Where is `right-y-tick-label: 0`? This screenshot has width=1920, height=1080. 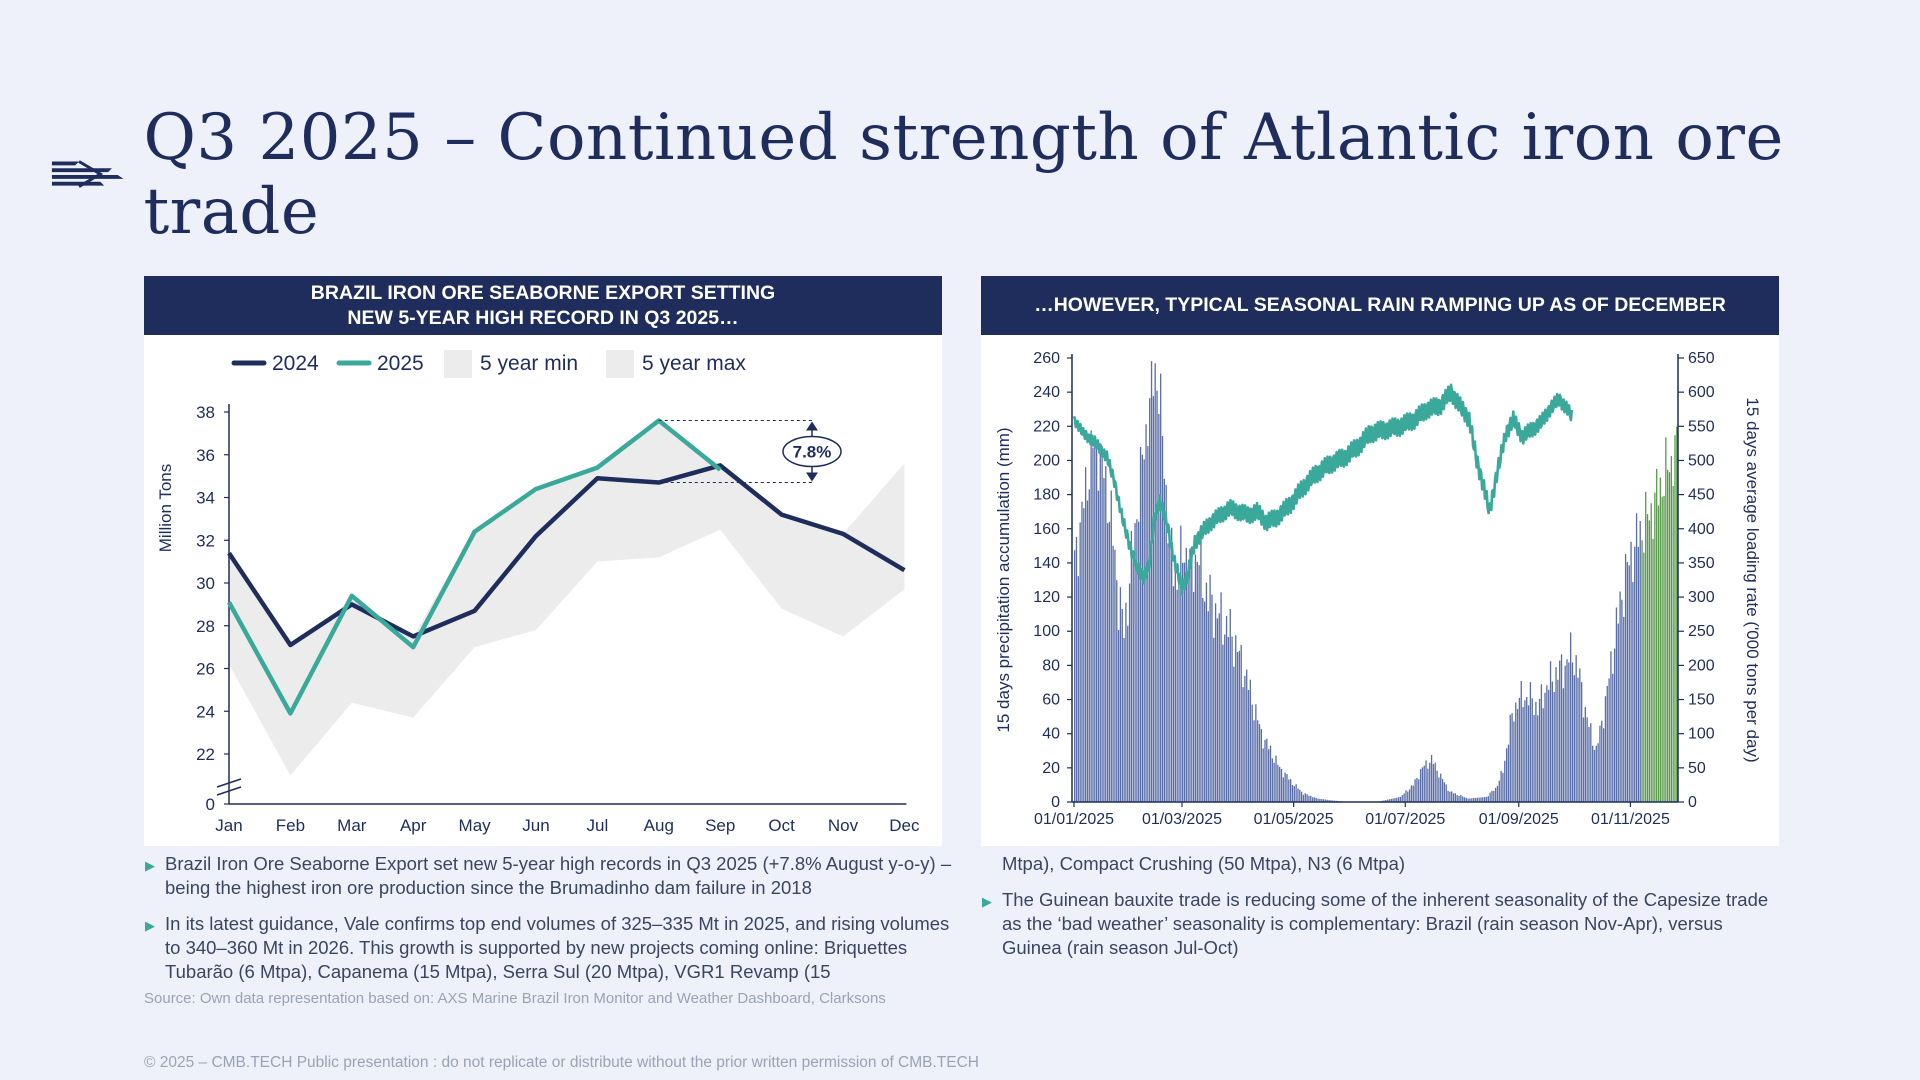
right-y-tick-label: 0 is located at coordinates (1055, 802).